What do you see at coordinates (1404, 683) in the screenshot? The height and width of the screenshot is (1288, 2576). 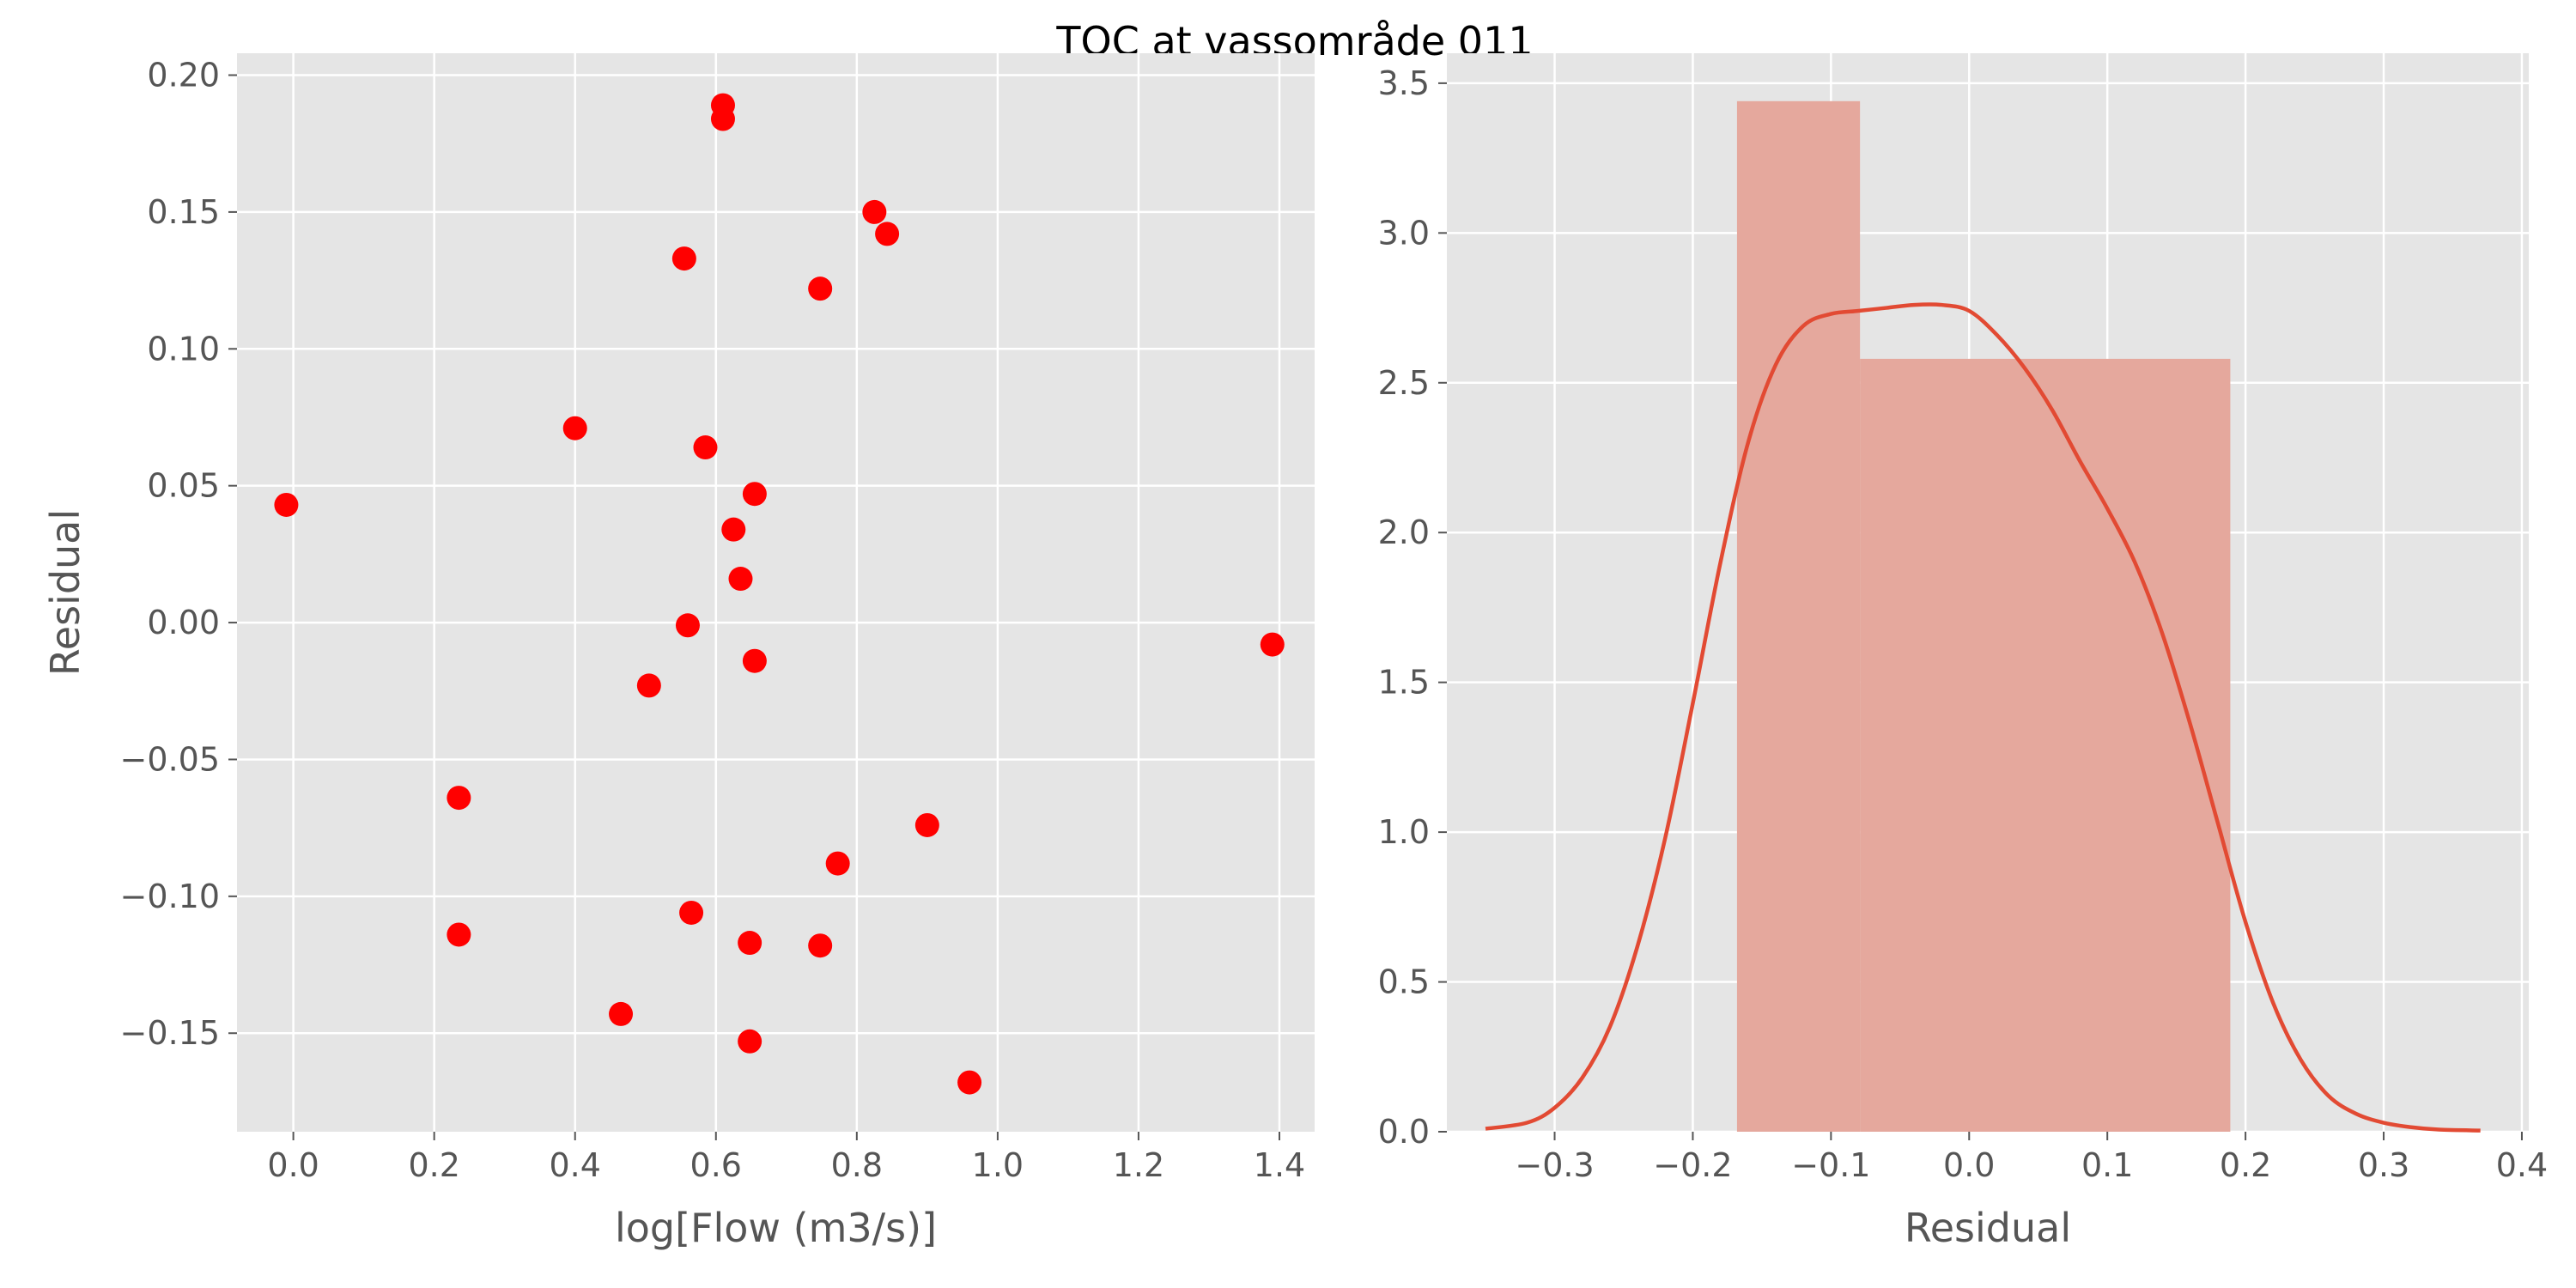 I see `y-tick-label: 1.5` at bounding box center [1404, 683].